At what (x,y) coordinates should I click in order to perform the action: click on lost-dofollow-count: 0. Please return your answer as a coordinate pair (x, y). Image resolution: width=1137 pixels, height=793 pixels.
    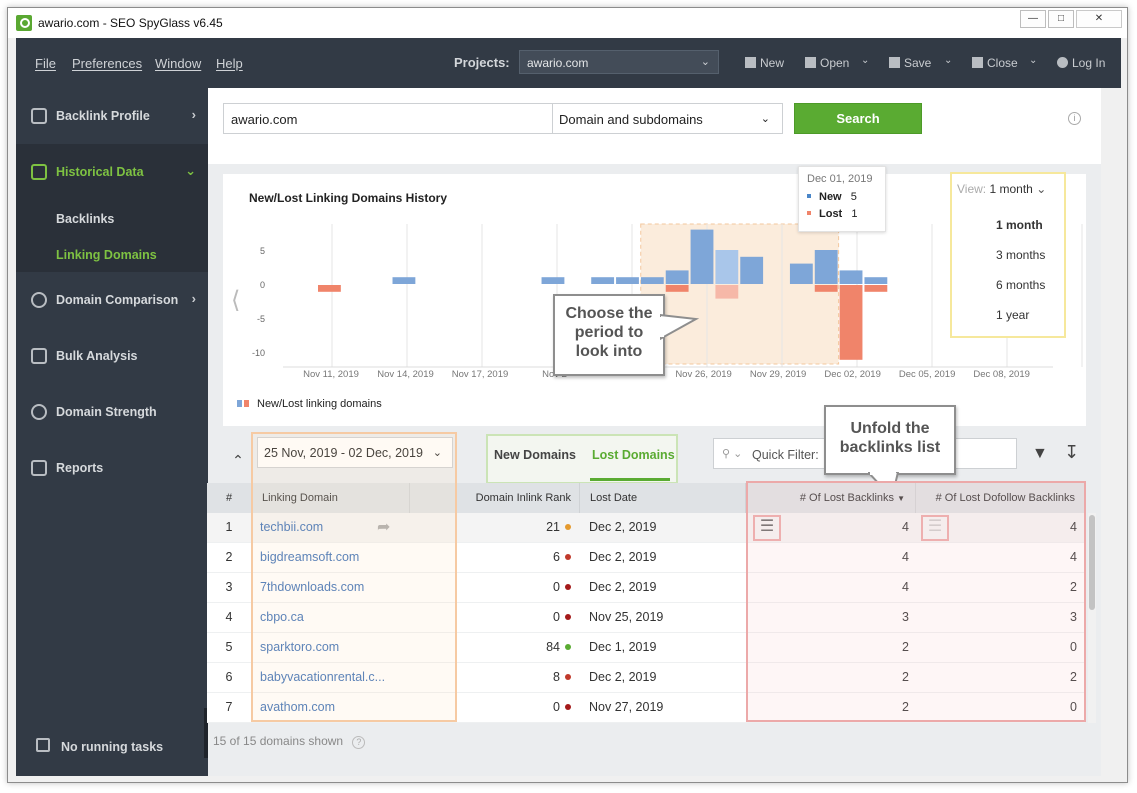
    Looking at the image, I should click on (1073, 707).